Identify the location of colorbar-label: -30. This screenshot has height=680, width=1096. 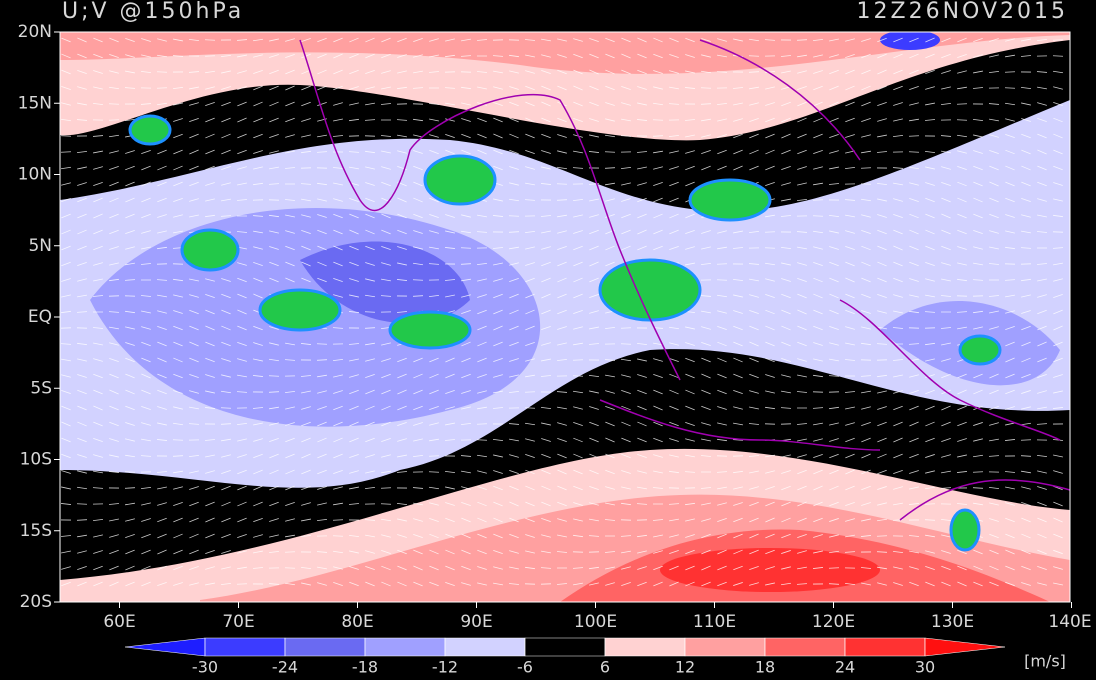
(205, 667).